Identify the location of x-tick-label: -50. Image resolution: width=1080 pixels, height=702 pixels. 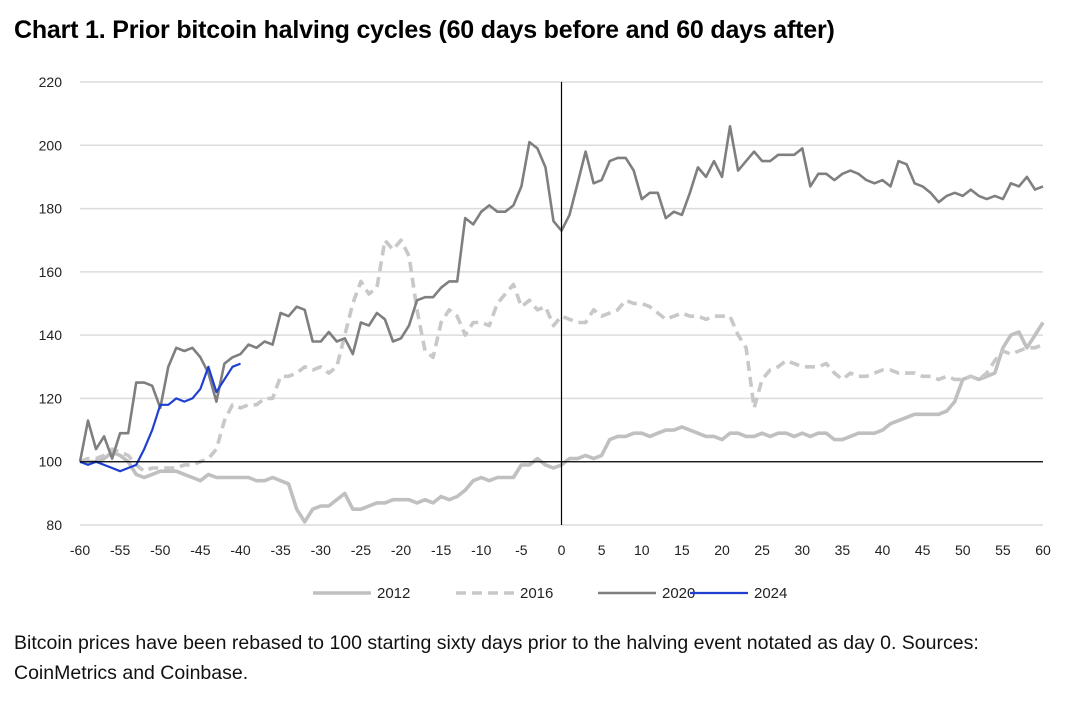
(160, 550).